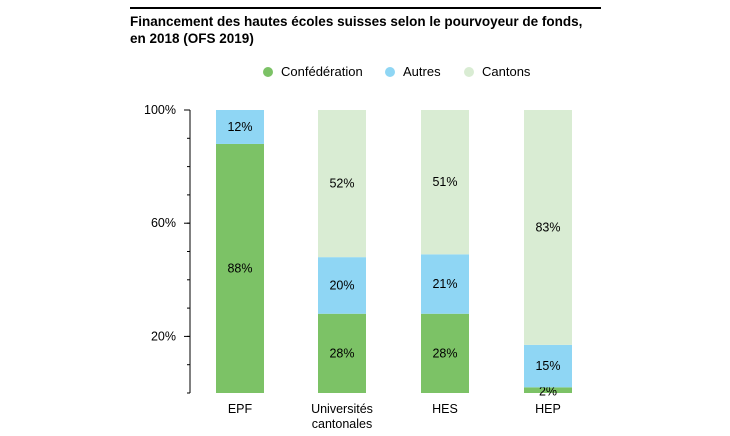  What do you see at coordinates (192, 38) in the screenshot?
I see `chart-title-line-2: en 2018 (OFS 2019)` at bounding box center [192, 38].